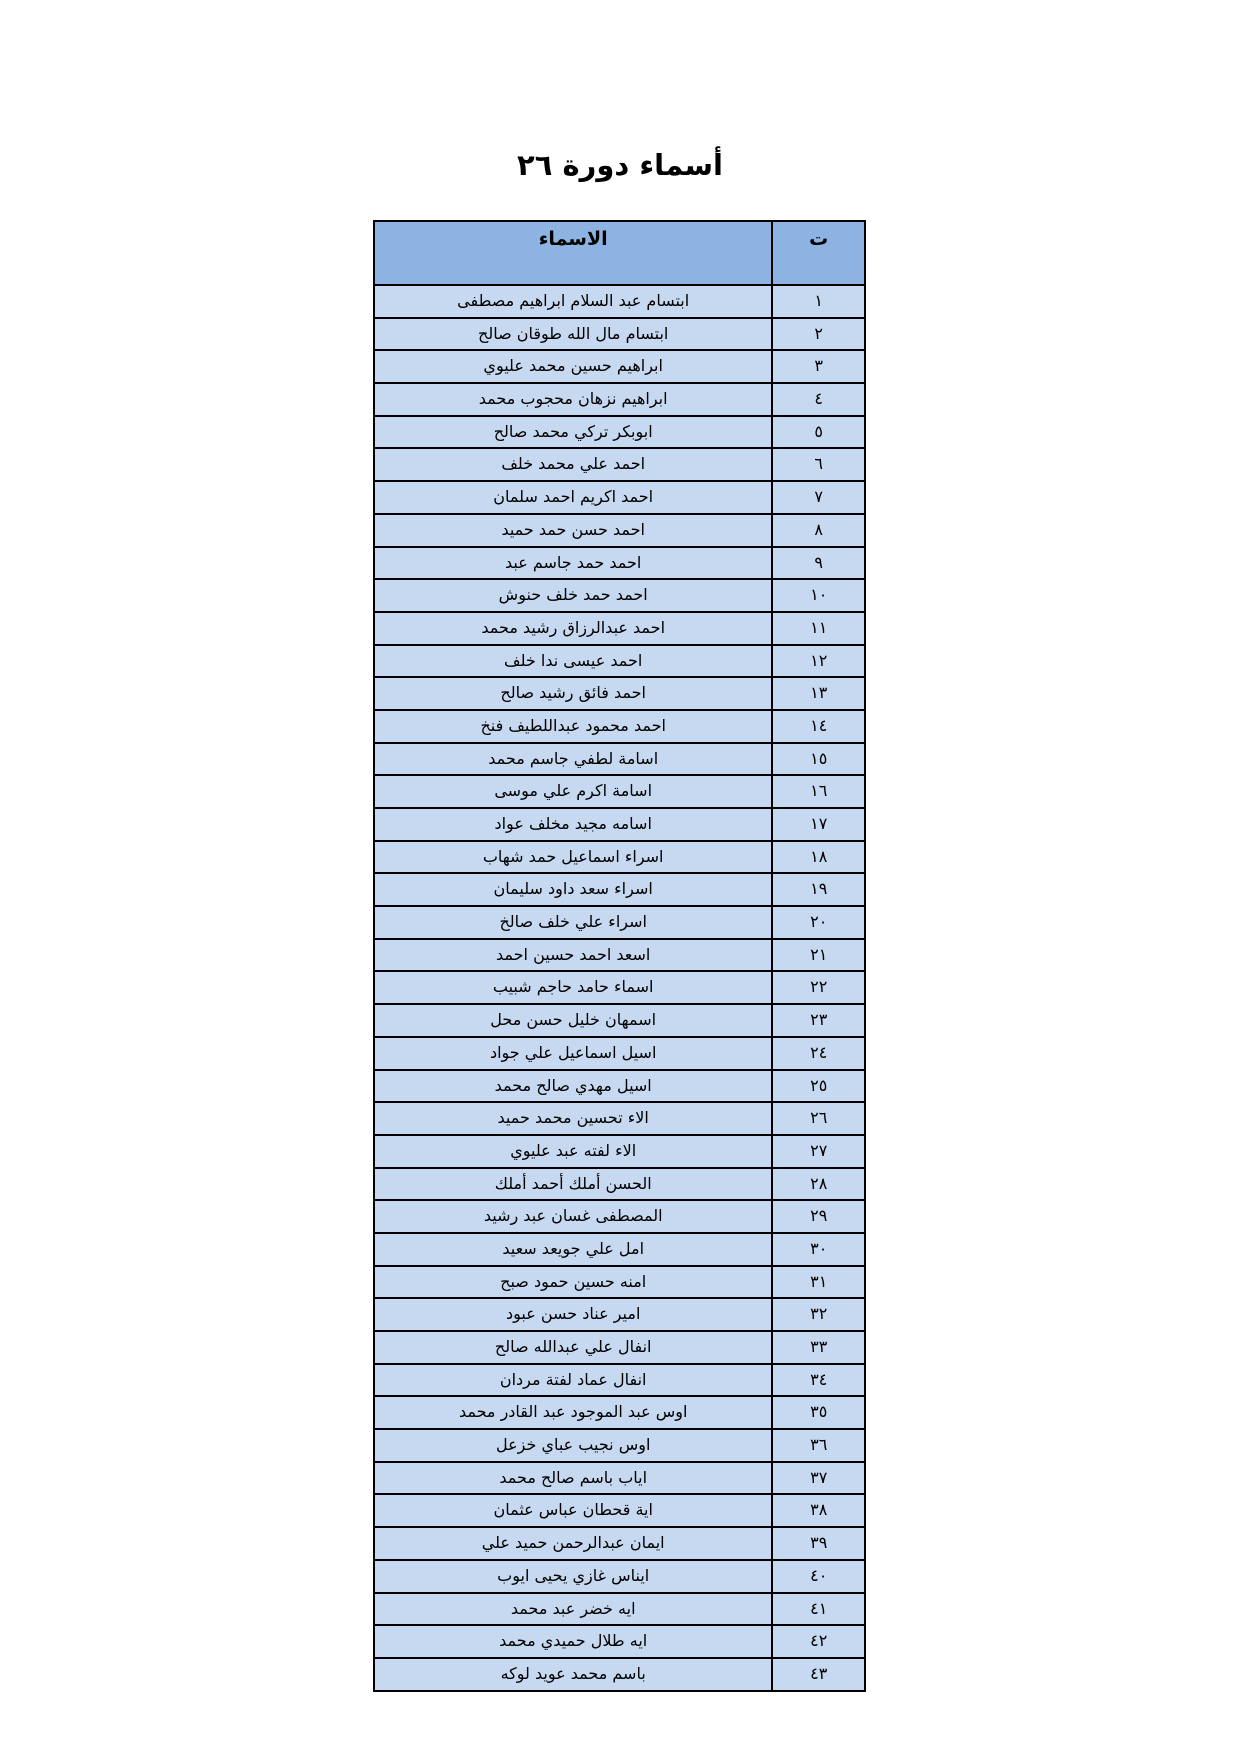 This screenshot has width=1240, height=1754. What do you see at coordinates (620, 165) in the screenshot?
I see `page-title: أسماء دورة ٢٦` at bounding box center [620, 165].